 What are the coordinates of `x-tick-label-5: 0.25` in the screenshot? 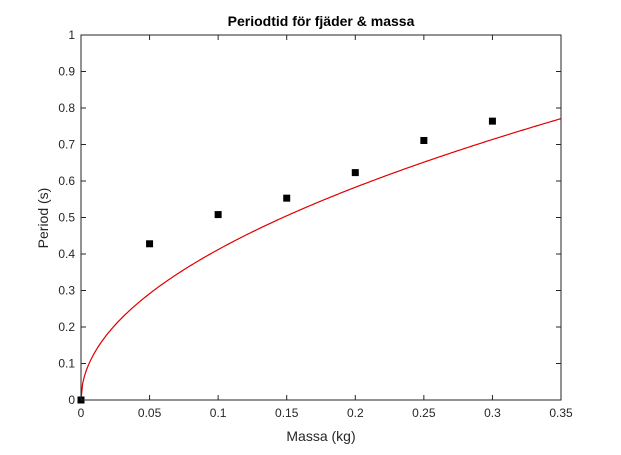 It's located at (424, 413).